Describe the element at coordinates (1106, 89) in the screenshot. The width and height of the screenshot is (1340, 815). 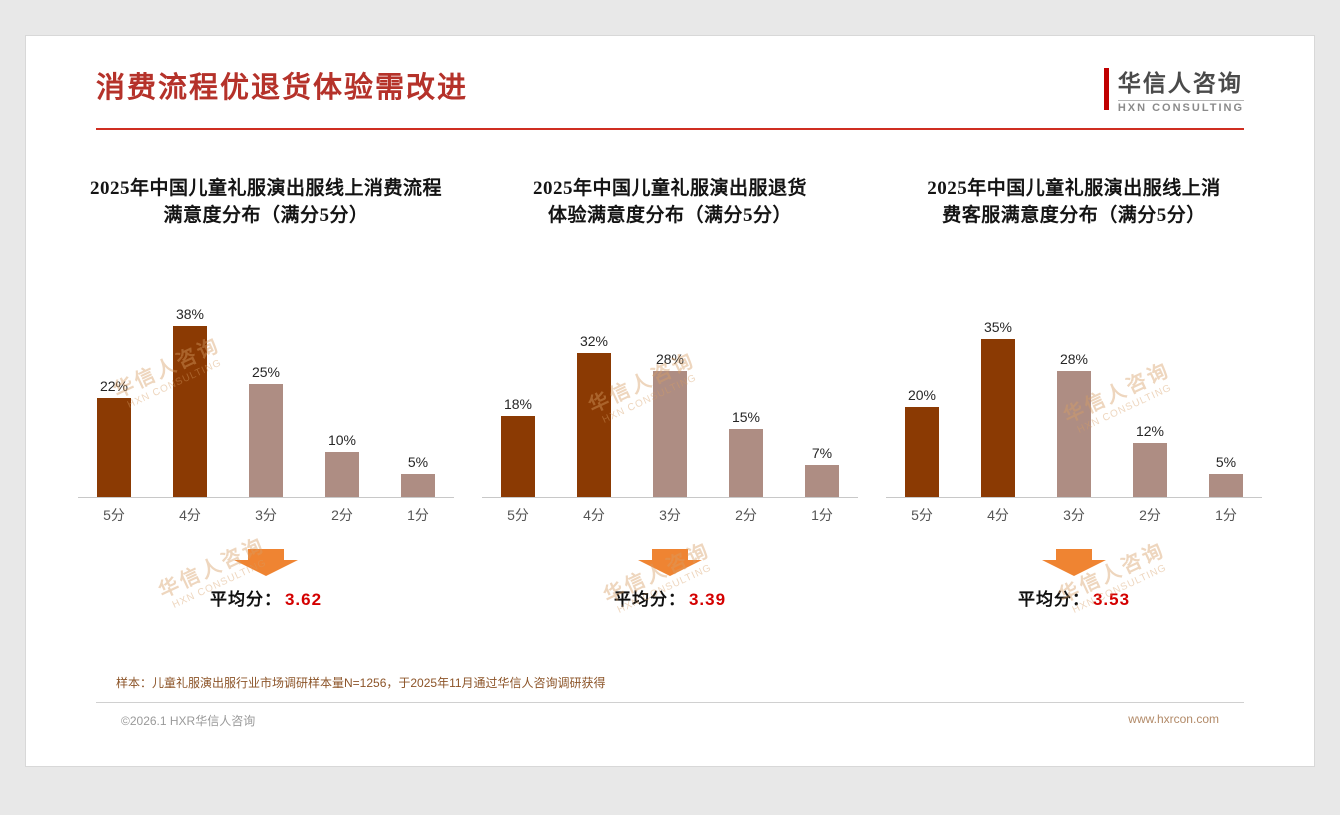
I see `logo-mark-icon` at that location.